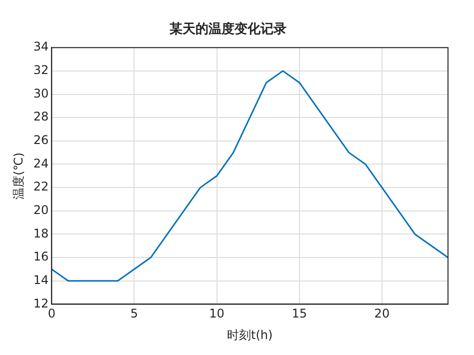  Describe the element at coordinates (382, 313) in the screenshot. I see `x-tick-label: 20` at that location.